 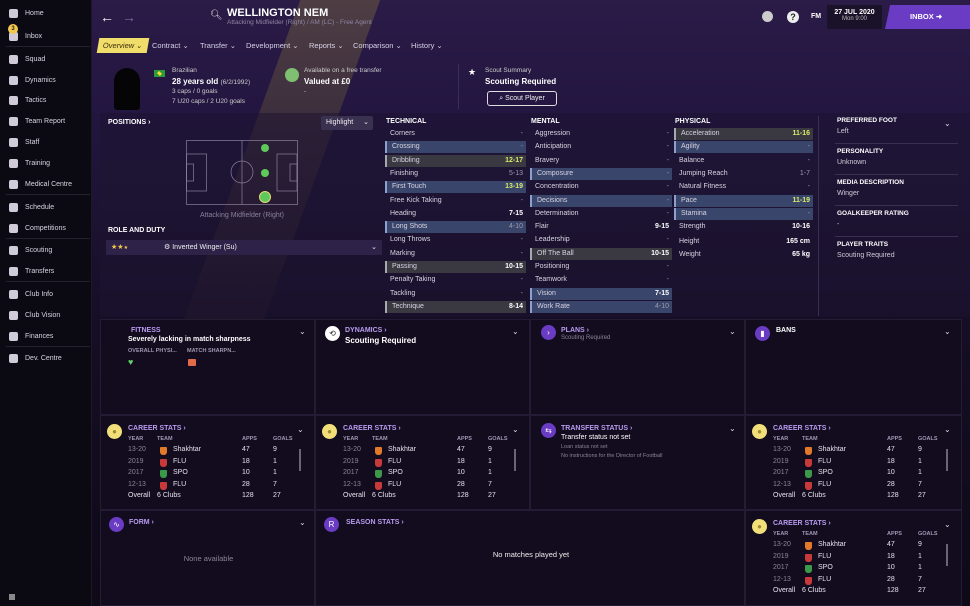 What do you see at coordinates (461, 461) in the screenshot?
I see `apps: 18` at bounding box center [461, 461].